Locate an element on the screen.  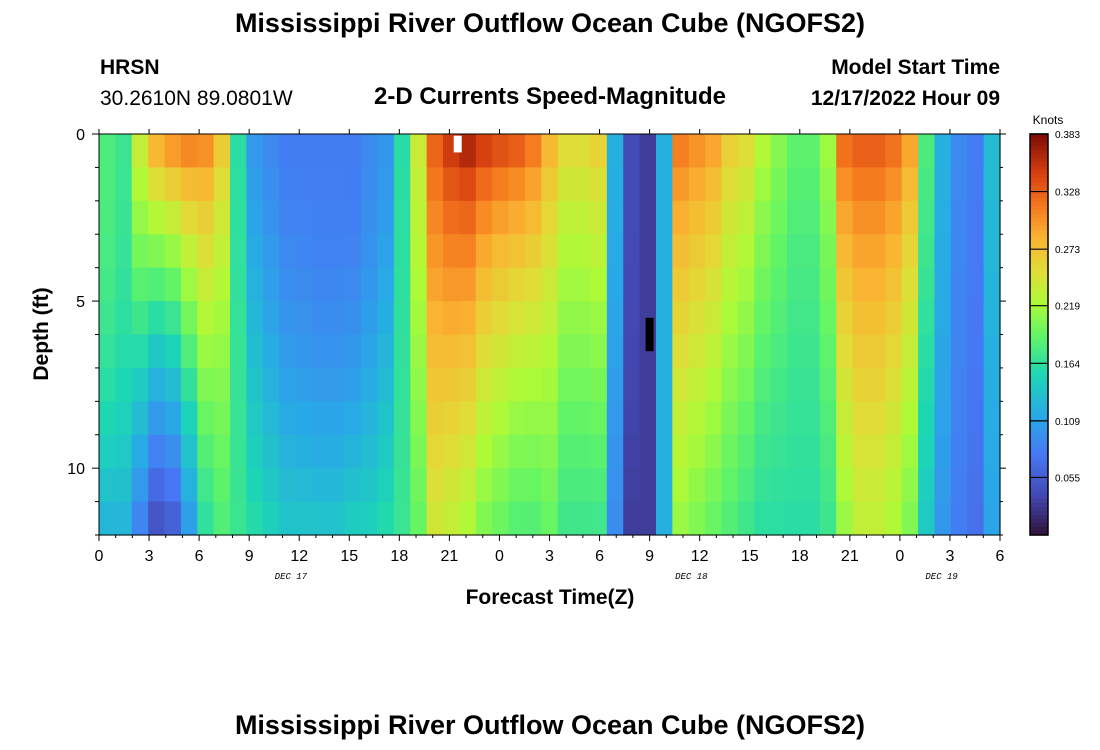
x-tick-label: 0 is located at coordinates (99, 556).